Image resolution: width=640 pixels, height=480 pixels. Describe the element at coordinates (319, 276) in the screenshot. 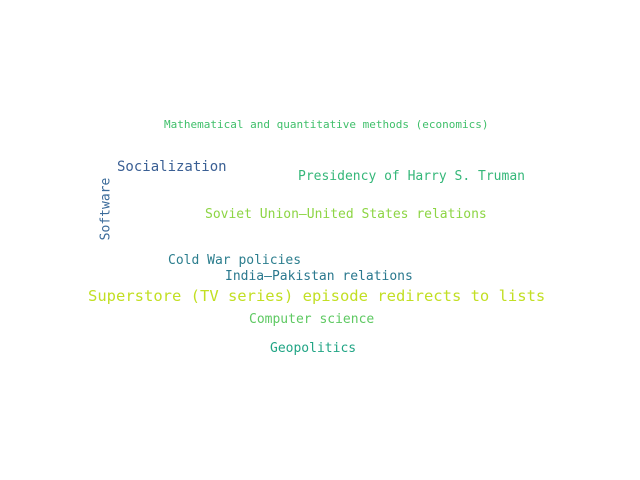

I see `word-india-pakistan-relations: India–Pakistan relations` at that location.